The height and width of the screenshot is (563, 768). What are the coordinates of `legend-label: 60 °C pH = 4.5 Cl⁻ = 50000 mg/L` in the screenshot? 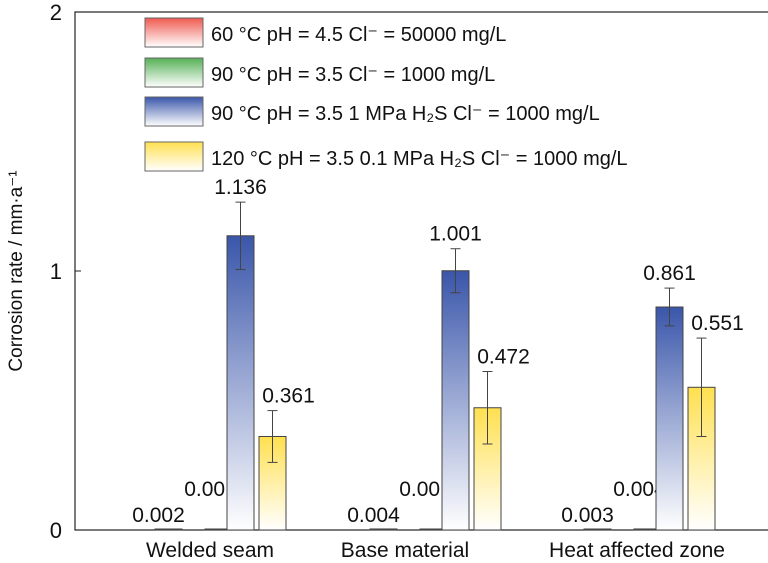 It's located at (358, 35).